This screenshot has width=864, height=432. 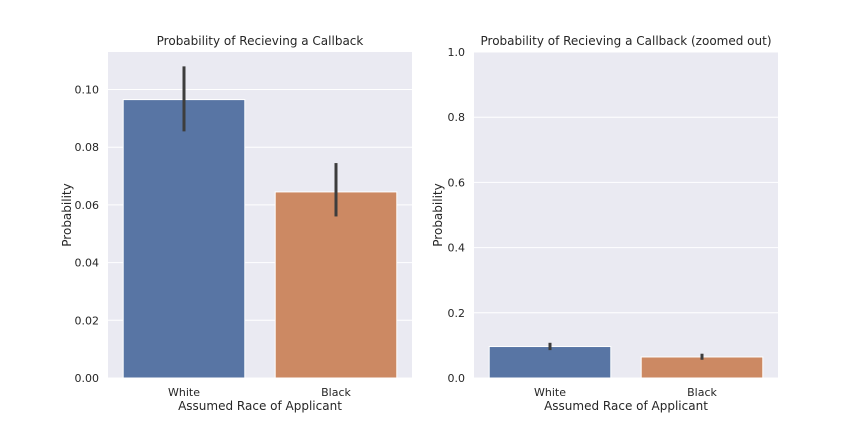 What do you see at coordinates (260, 141) in the screenshot?
I see `left-error-bars` at bounding box center [260, 141].